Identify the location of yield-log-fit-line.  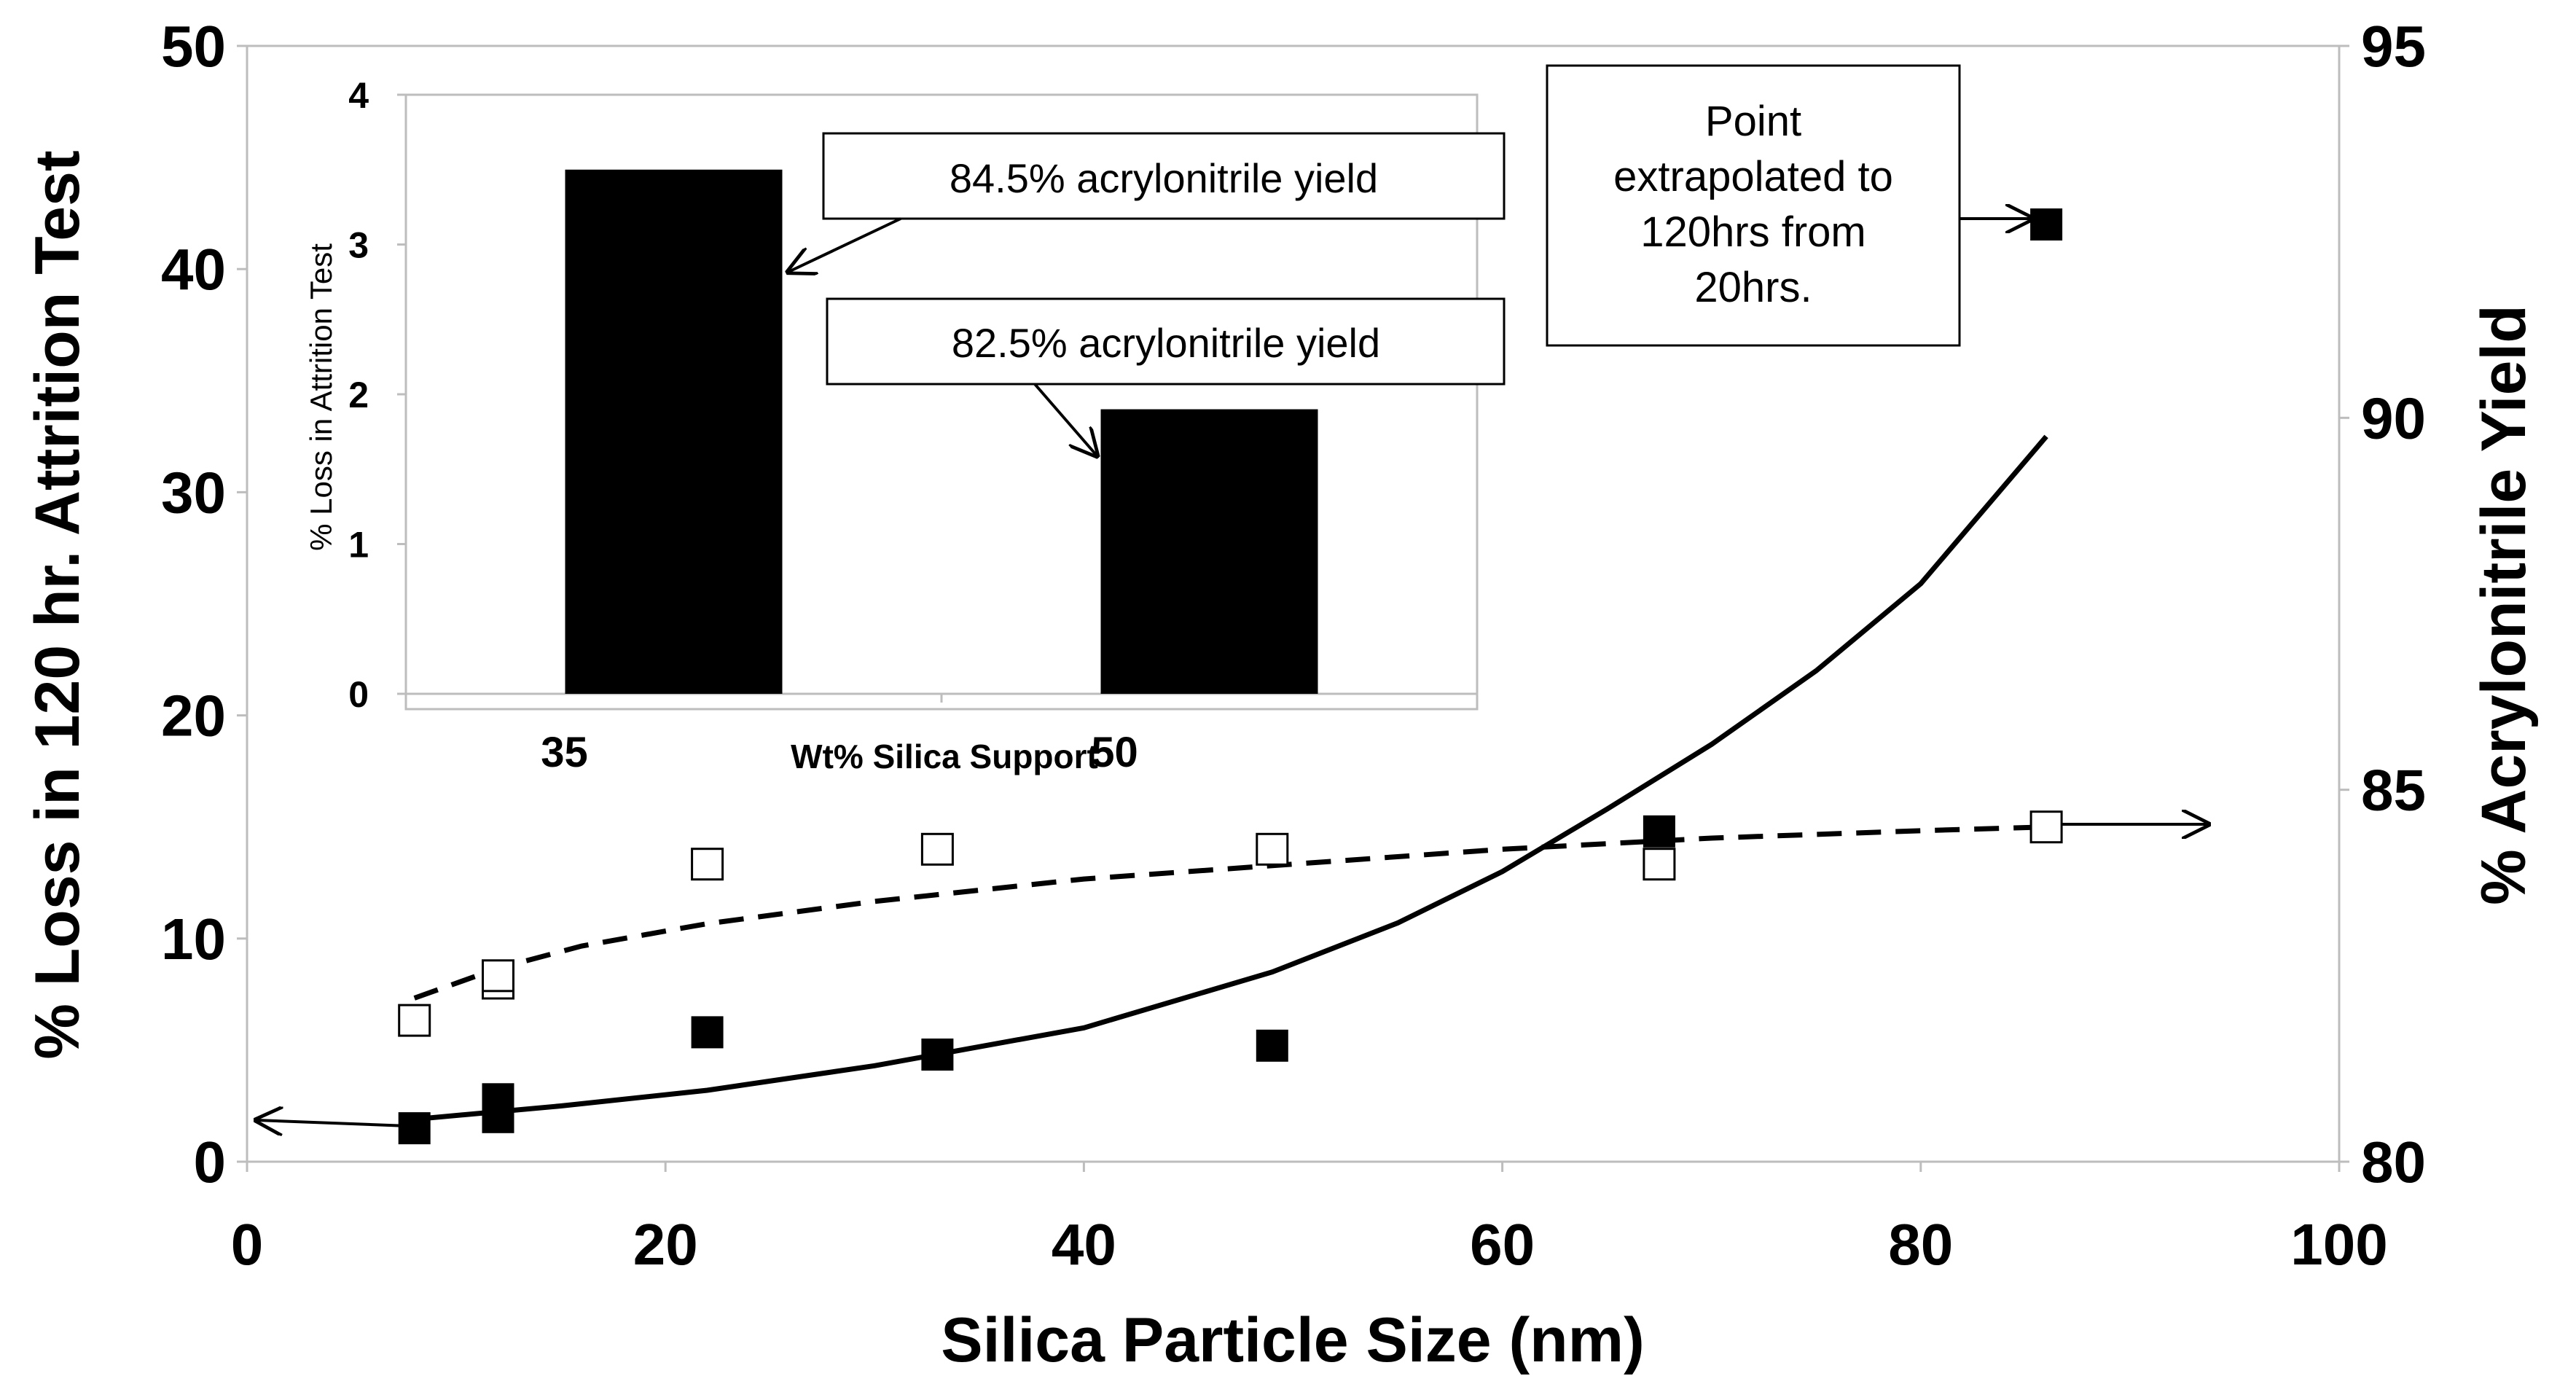
(1230, 912).